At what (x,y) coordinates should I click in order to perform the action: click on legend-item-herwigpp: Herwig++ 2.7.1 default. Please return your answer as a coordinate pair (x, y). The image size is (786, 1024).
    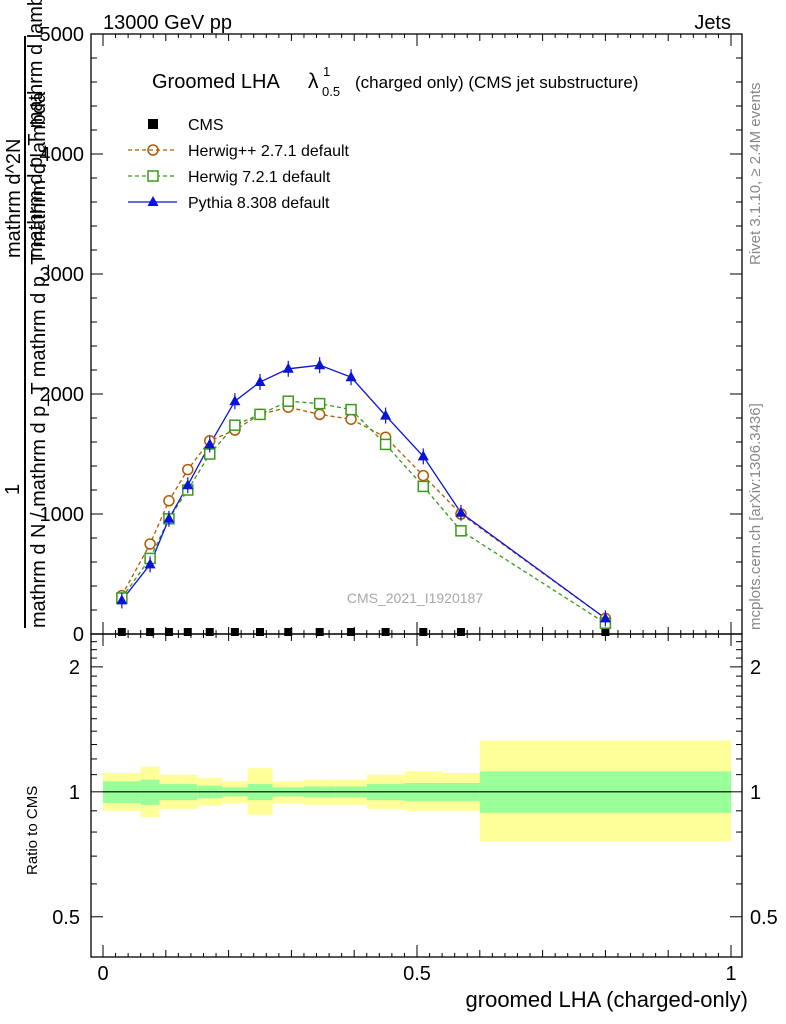
    Looking at the image, I should click on (239, 151).